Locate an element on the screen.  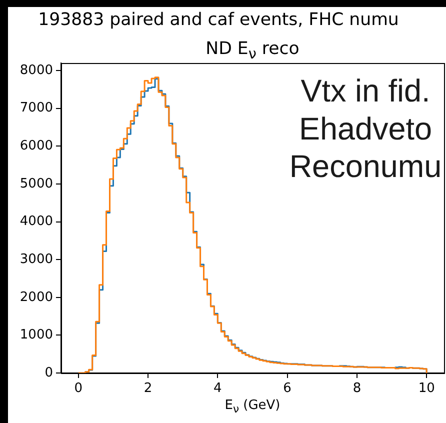
y-tick-label: 6000 is located at coordinates (36, 146).